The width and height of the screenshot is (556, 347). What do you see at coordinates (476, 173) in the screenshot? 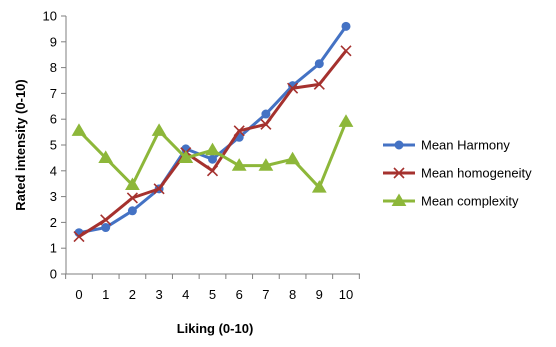
I see `legend-label: Mean homogeneity` at bounding box center [476, 173].